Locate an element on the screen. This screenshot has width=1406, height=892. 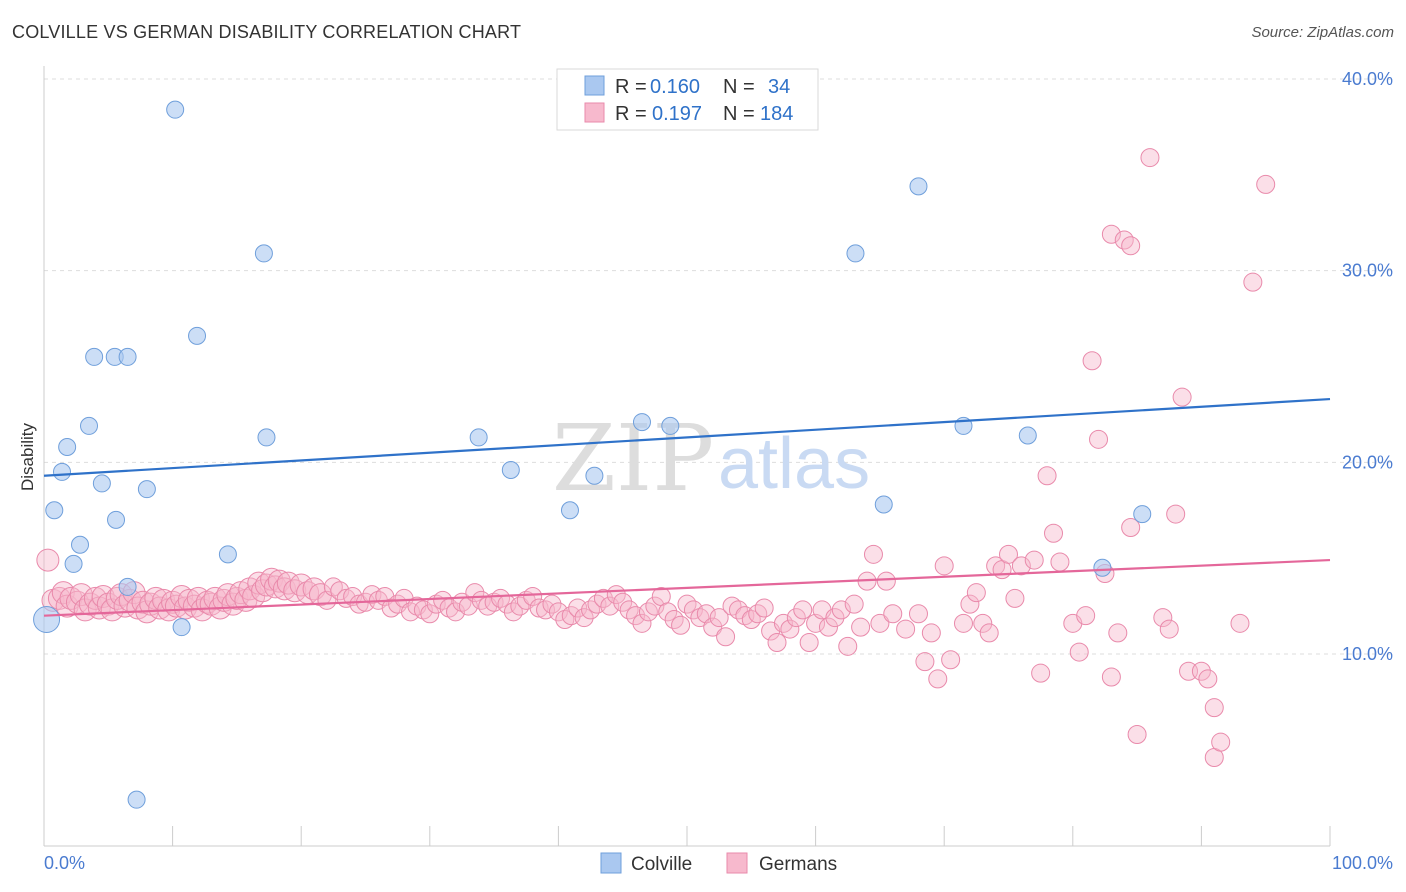
bottom-legend-swatch-colville is located at coordinates (611, 863).